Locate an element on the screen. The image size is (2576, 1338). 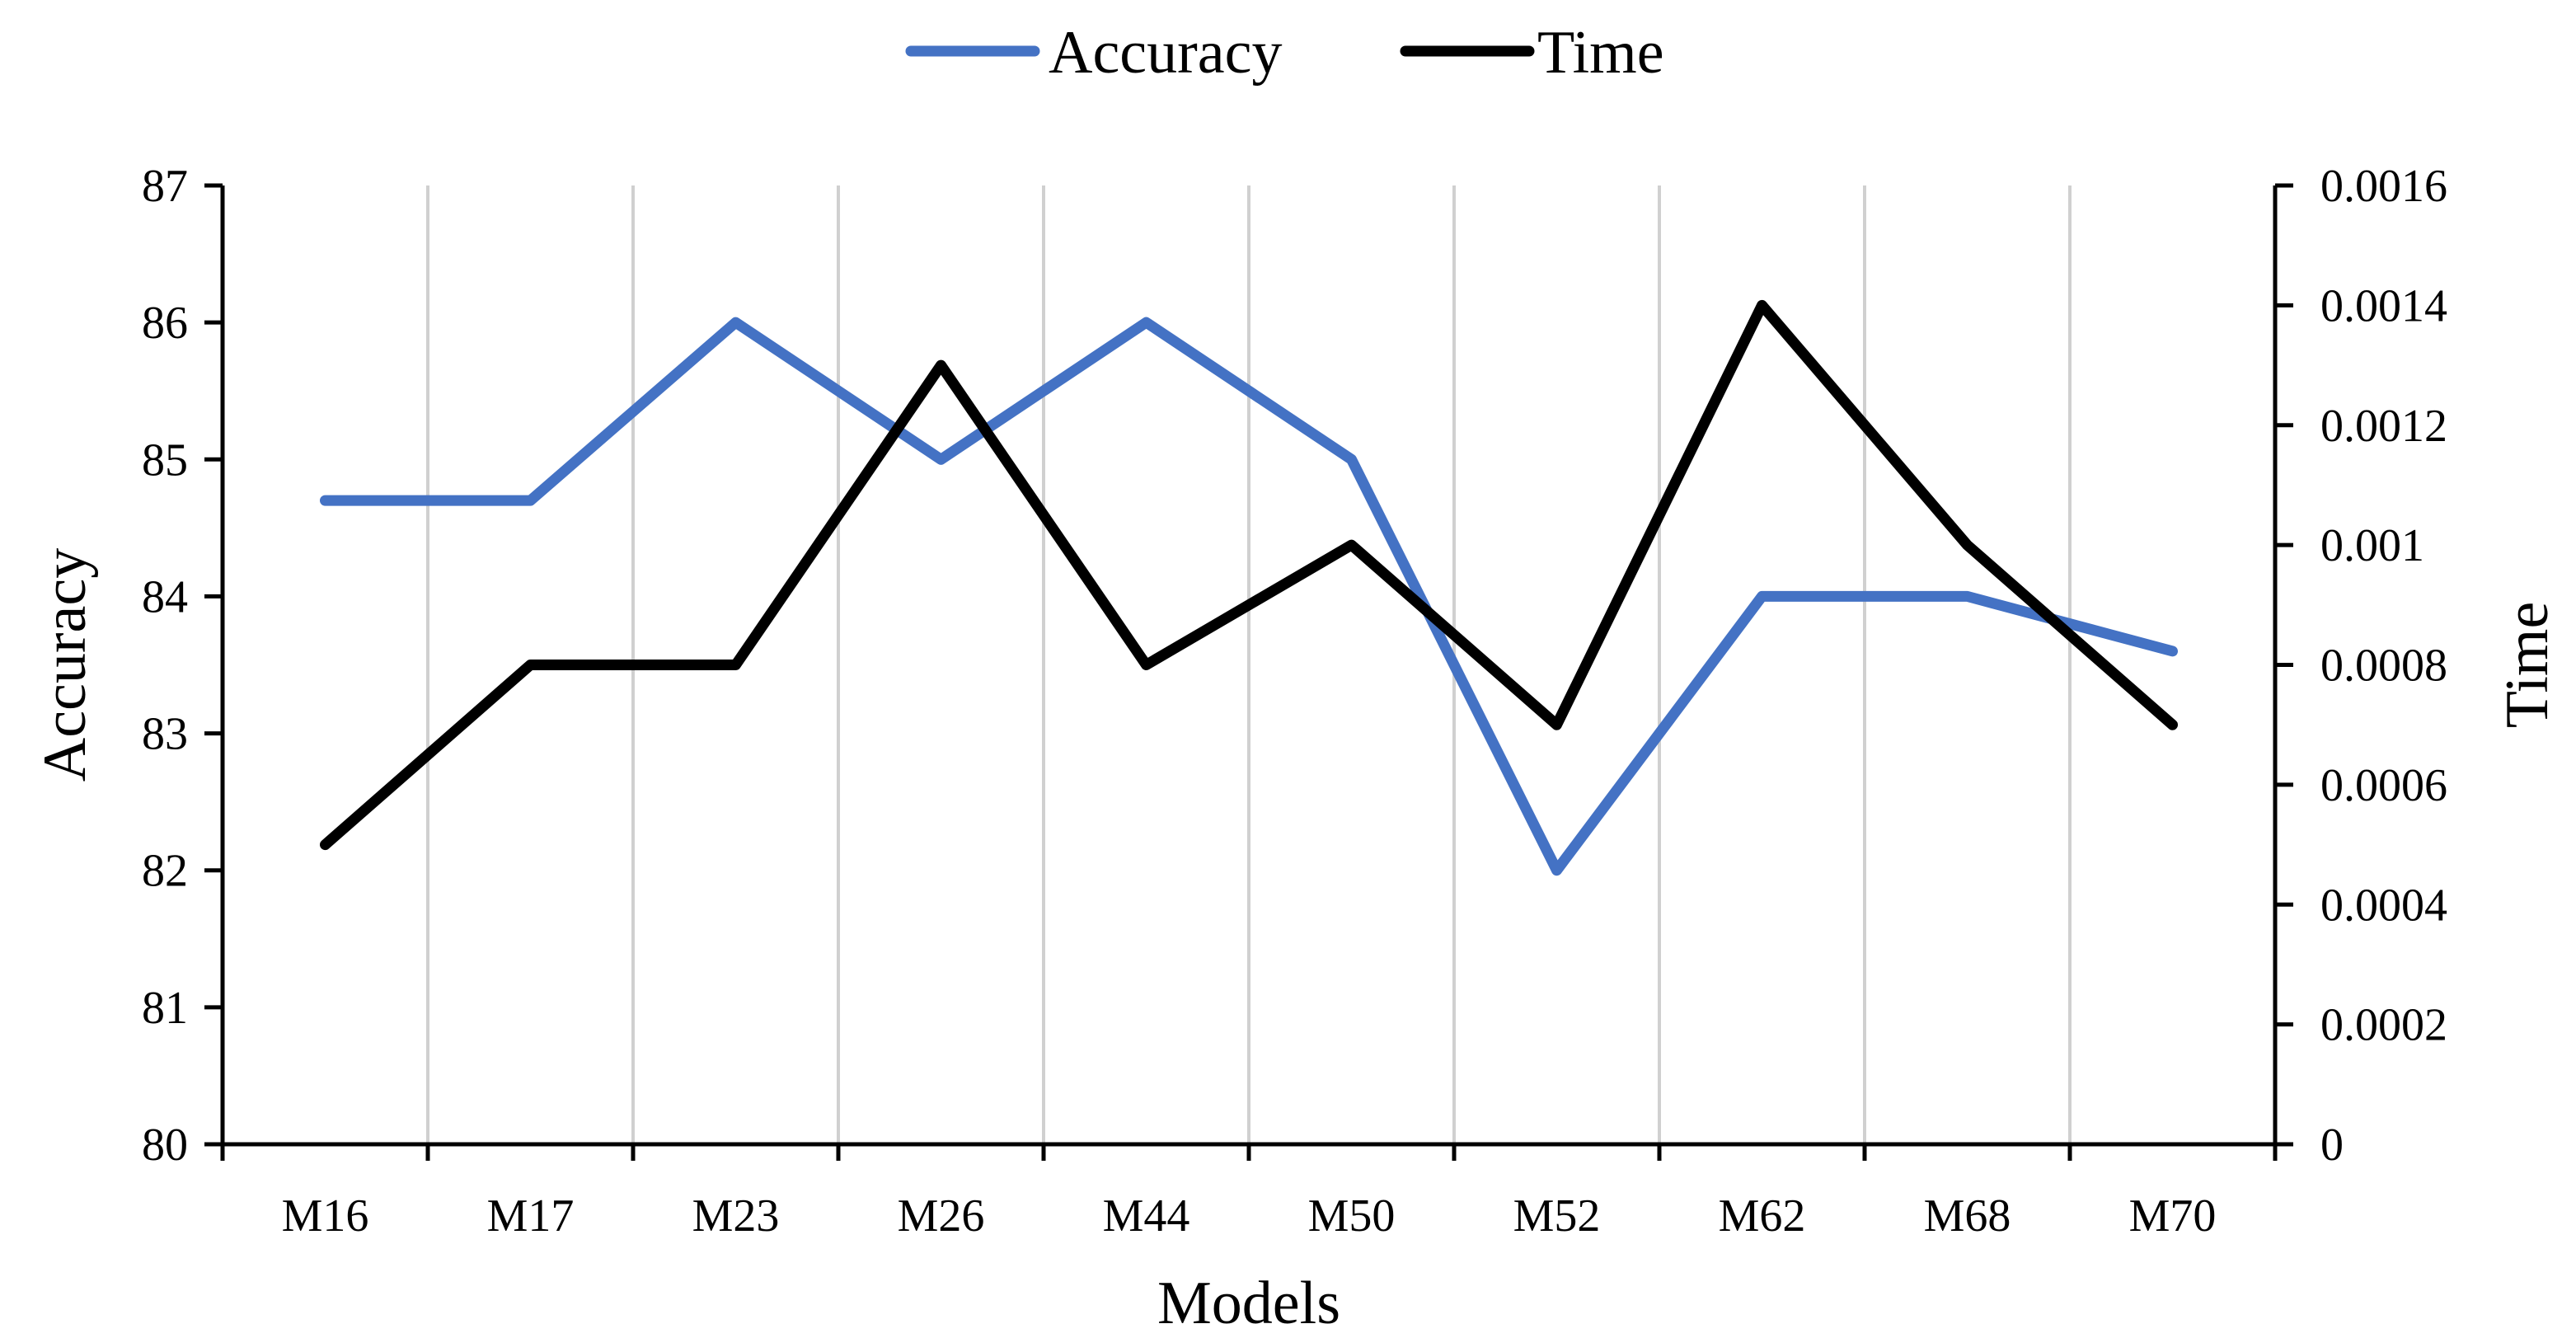
y-left-tick-label: 83 is located at coordinates (165, 734).